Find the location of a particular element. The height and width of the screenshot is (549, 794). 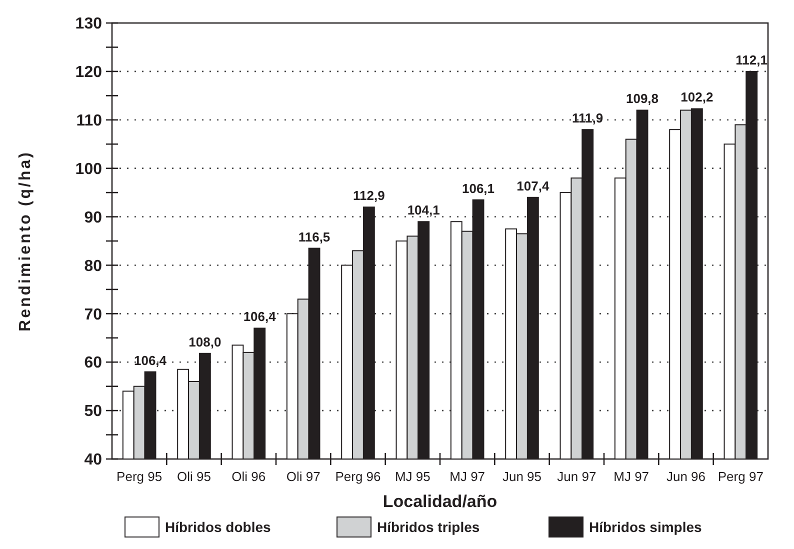

legend-label: Híbridos simples is located at coordinates (645, 526).